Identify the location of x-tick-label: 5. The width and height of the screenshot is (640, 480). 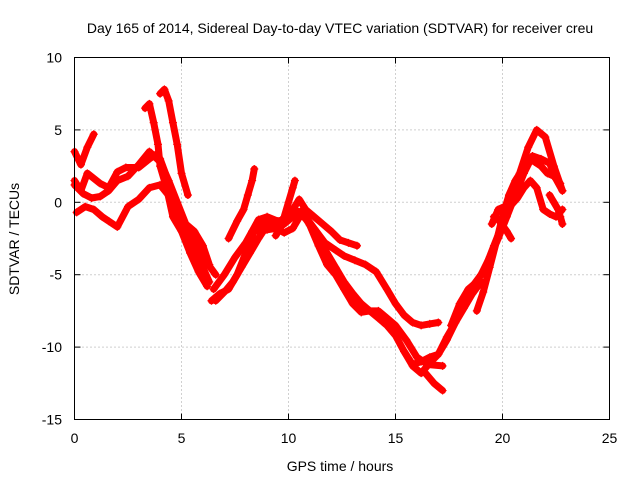
(182, 438).